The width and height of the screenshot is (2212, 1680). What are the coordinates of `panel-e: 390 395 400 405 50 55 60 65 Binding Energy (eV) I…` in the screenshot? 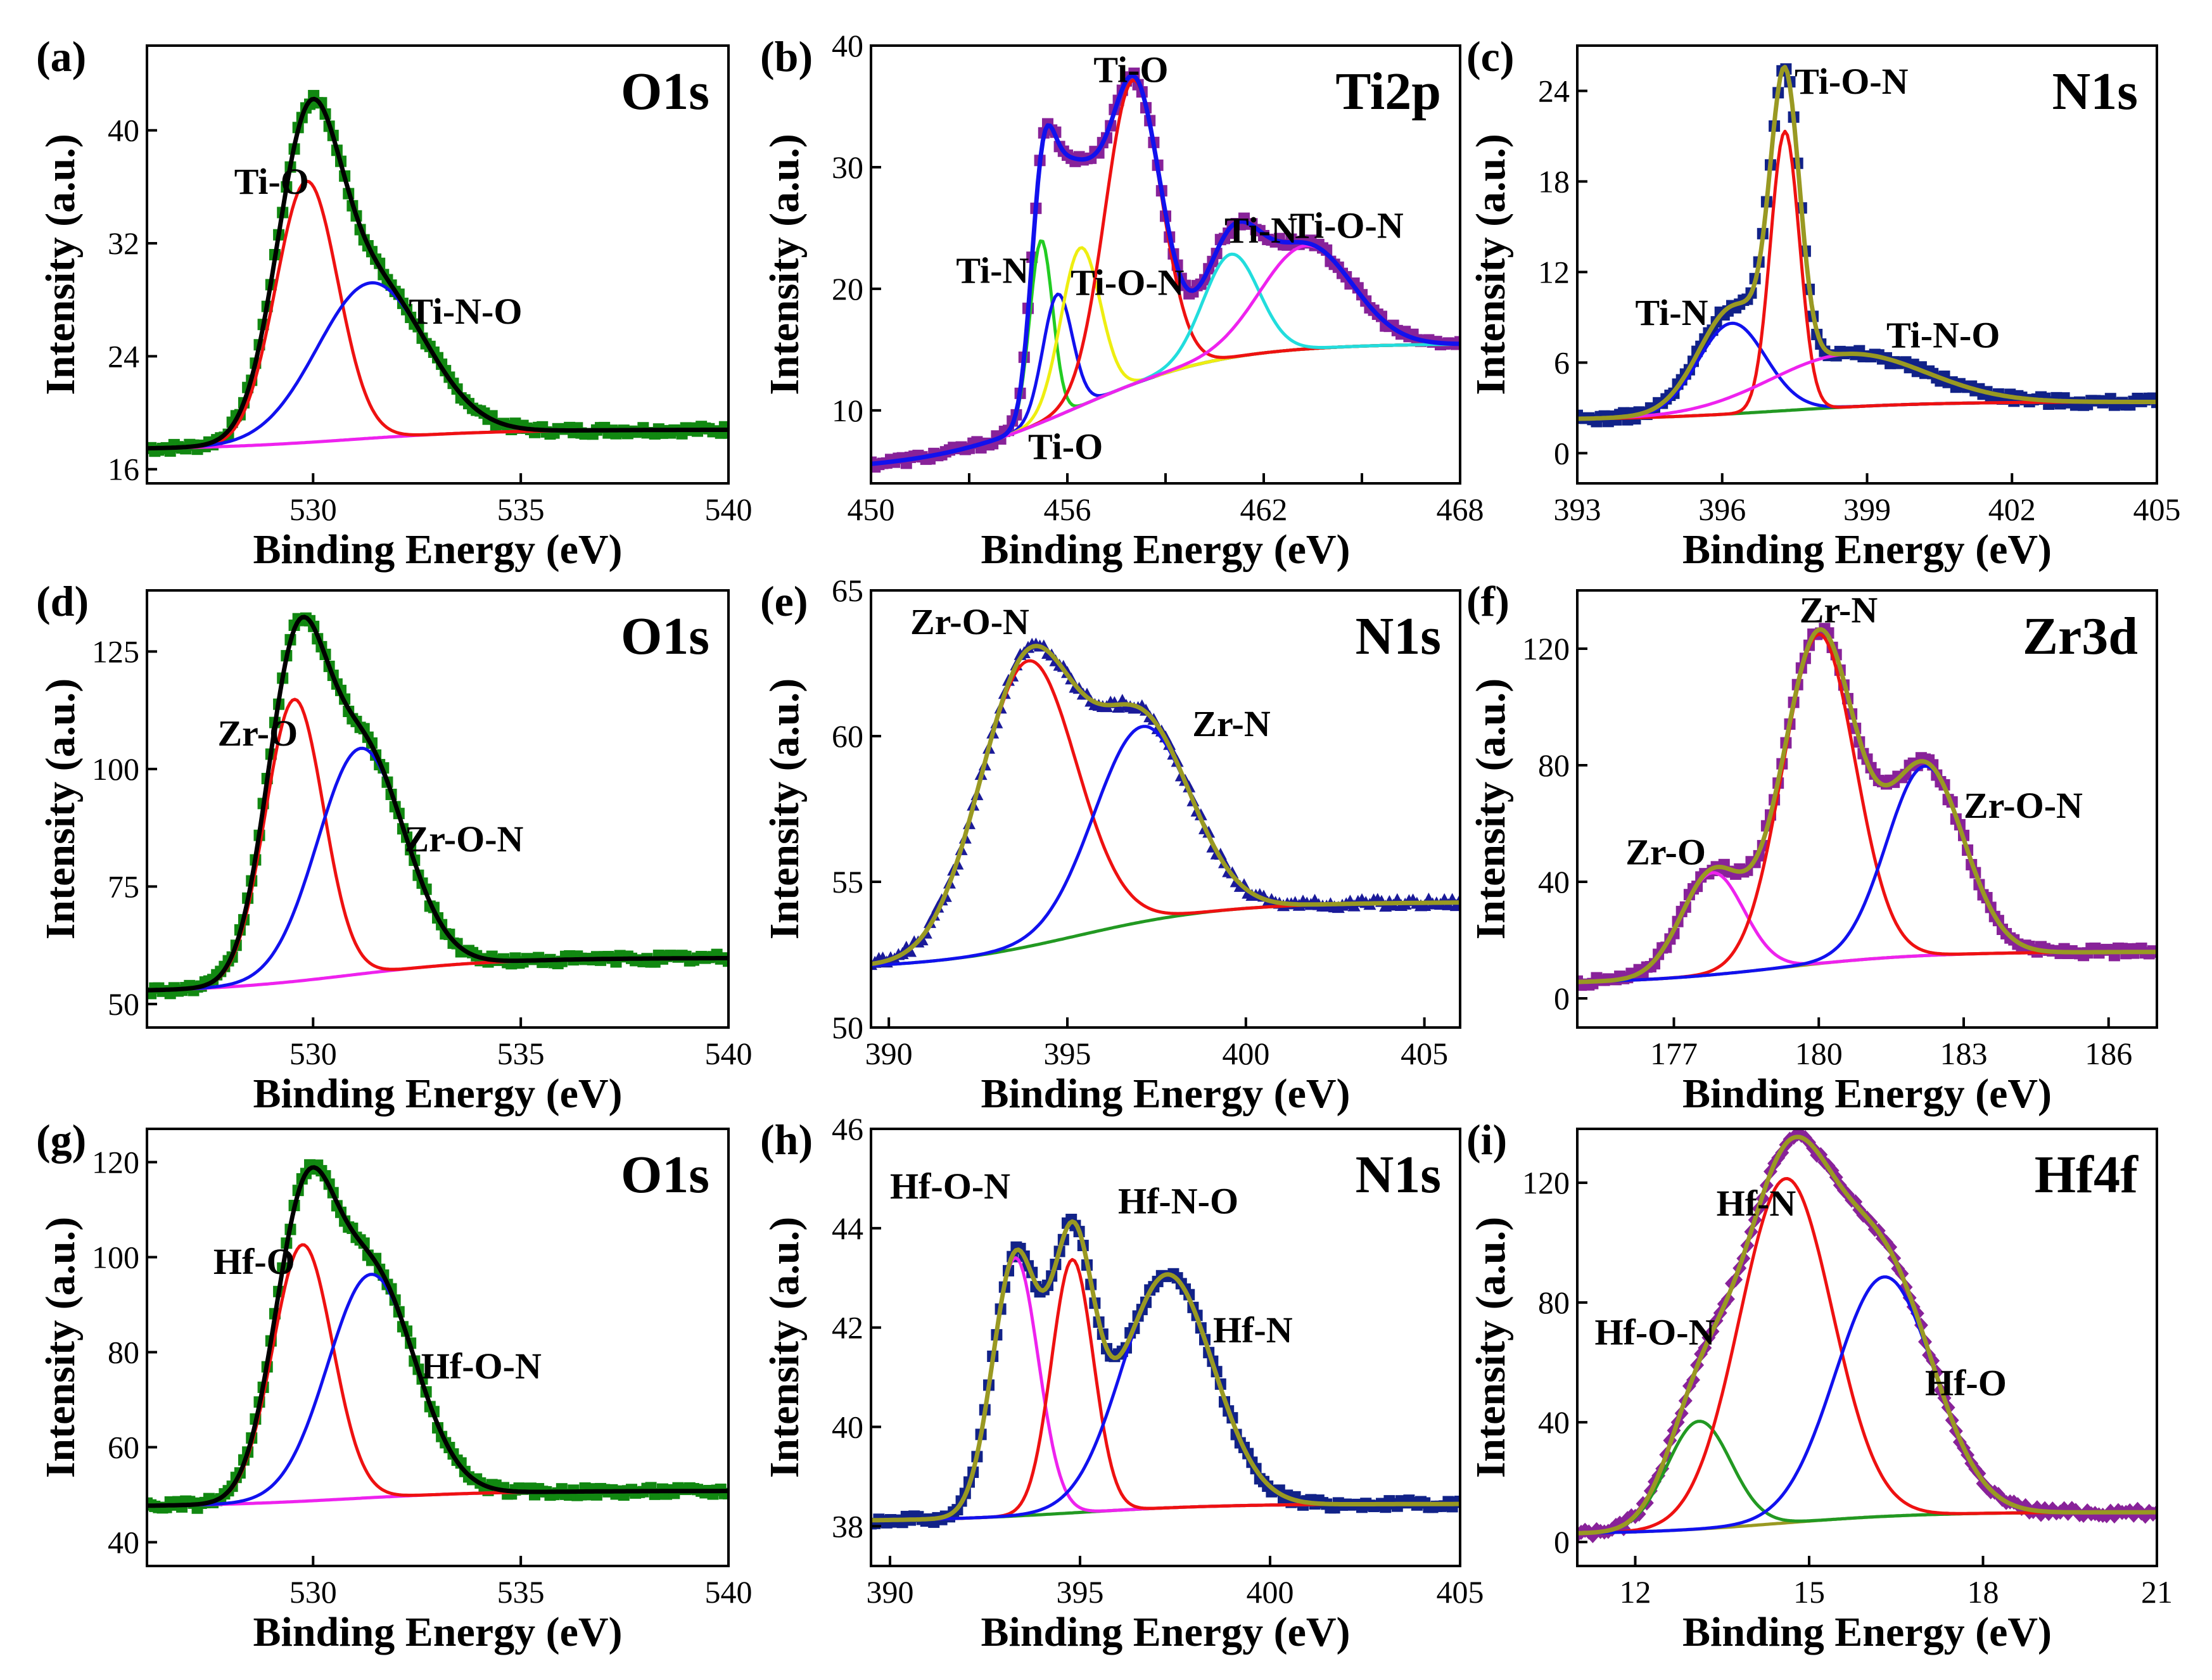 It's located at (1110, 845).